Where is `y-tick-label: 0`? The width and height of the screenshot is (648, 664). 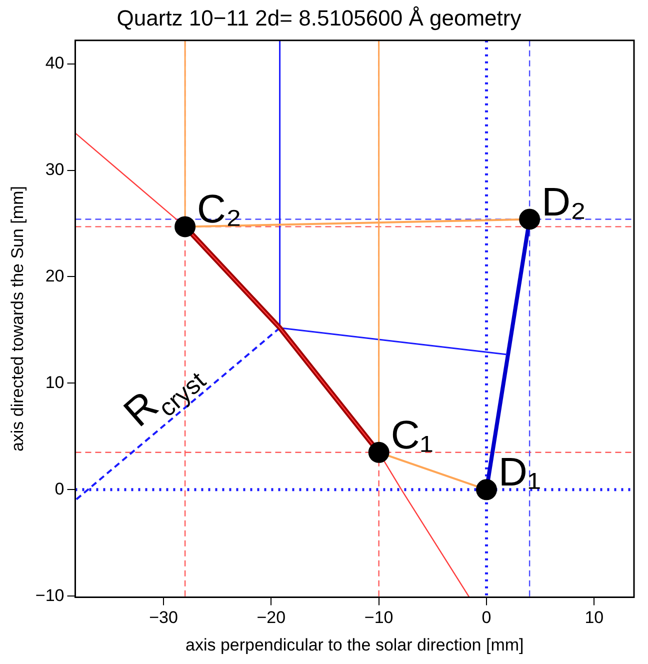 y-tick-label: 0 is located at coordinates (59, 488).